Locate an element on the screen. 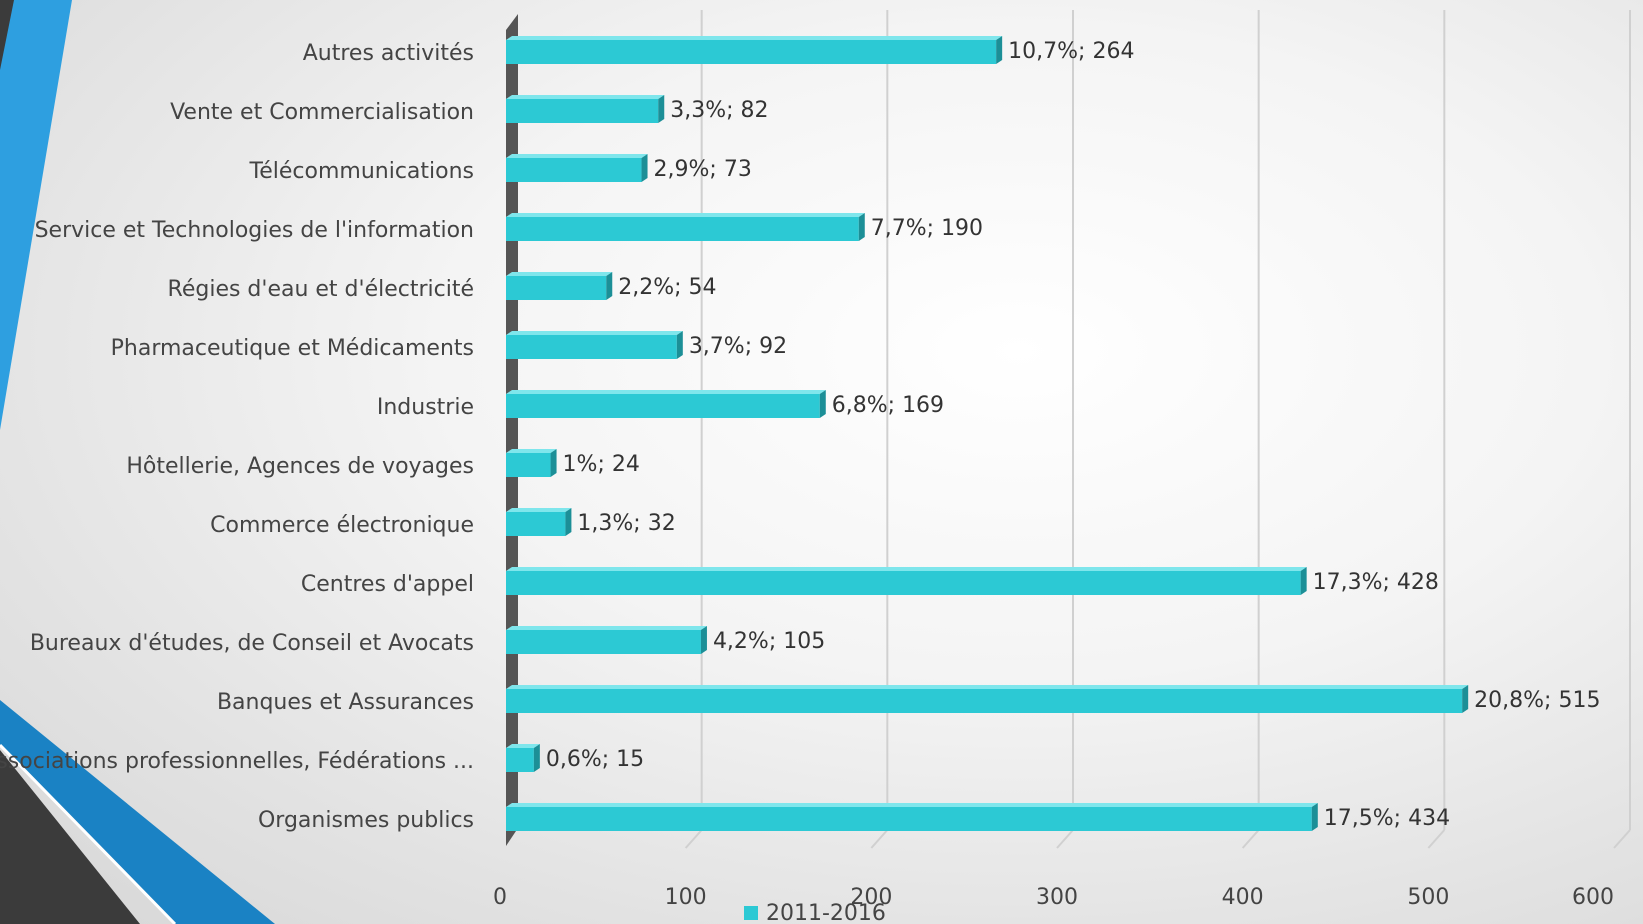  category-label: Centres d'appel is located at coordinates (387, 584).